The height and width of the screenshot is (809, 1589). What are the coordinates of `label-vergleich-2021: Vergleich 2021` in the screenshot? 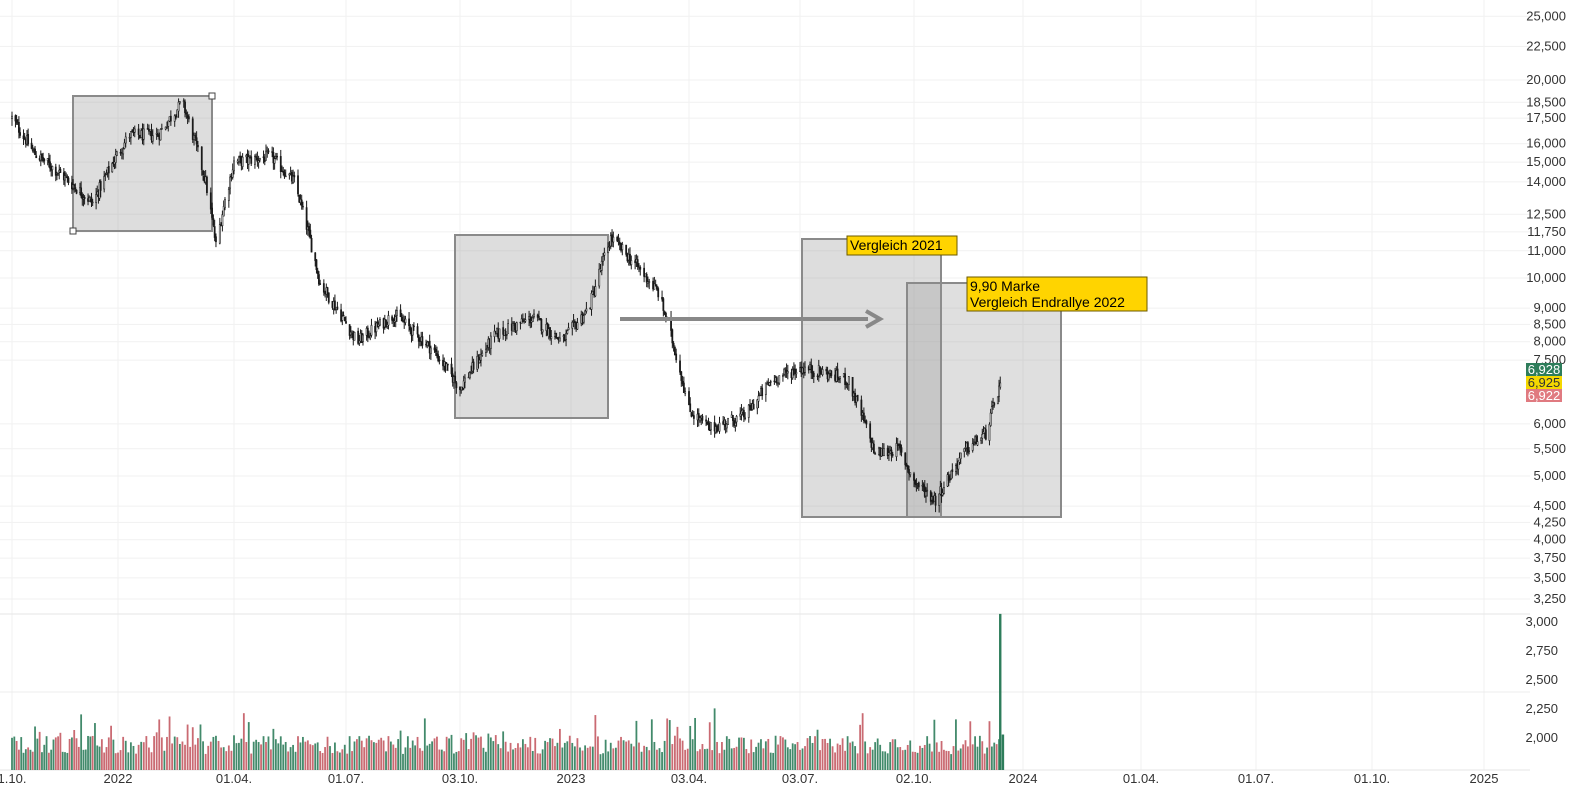 It's located at (902, 245).